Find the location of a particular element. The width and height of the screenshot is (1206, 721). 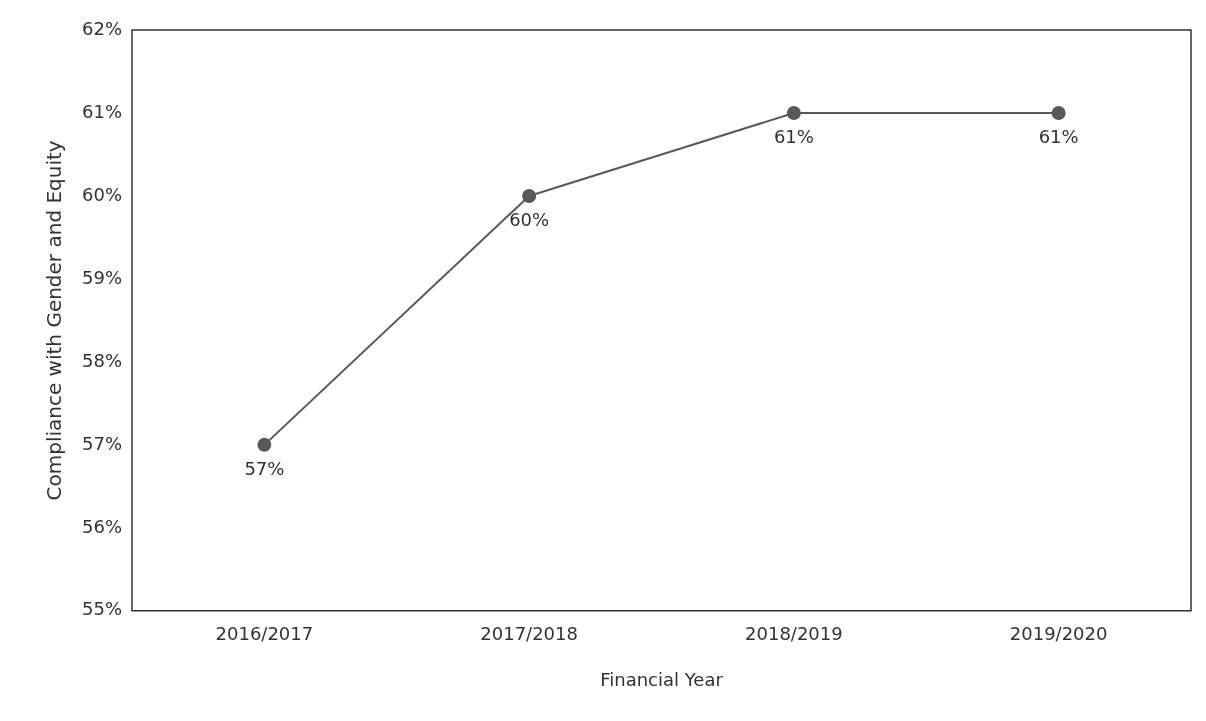

x-axis-title: Financial Year is located at coordinates (662, 679).